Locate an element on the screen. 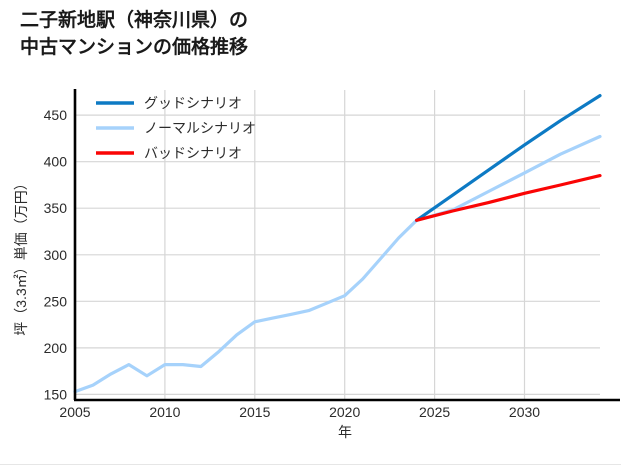 Image resolution: width=621 pixels, height=465 pixels. y-axis-title: 坪（3.3㎡）単価（万円） is located at coordinates (21, 255).